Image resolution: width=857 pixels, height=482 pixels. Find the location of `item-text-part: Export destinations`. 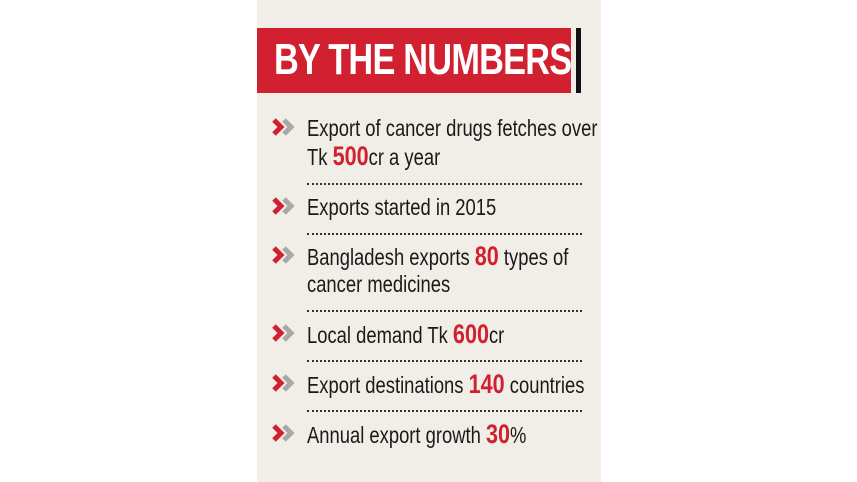

item-text-part: Export destinations is located at coordinates (388, 385).